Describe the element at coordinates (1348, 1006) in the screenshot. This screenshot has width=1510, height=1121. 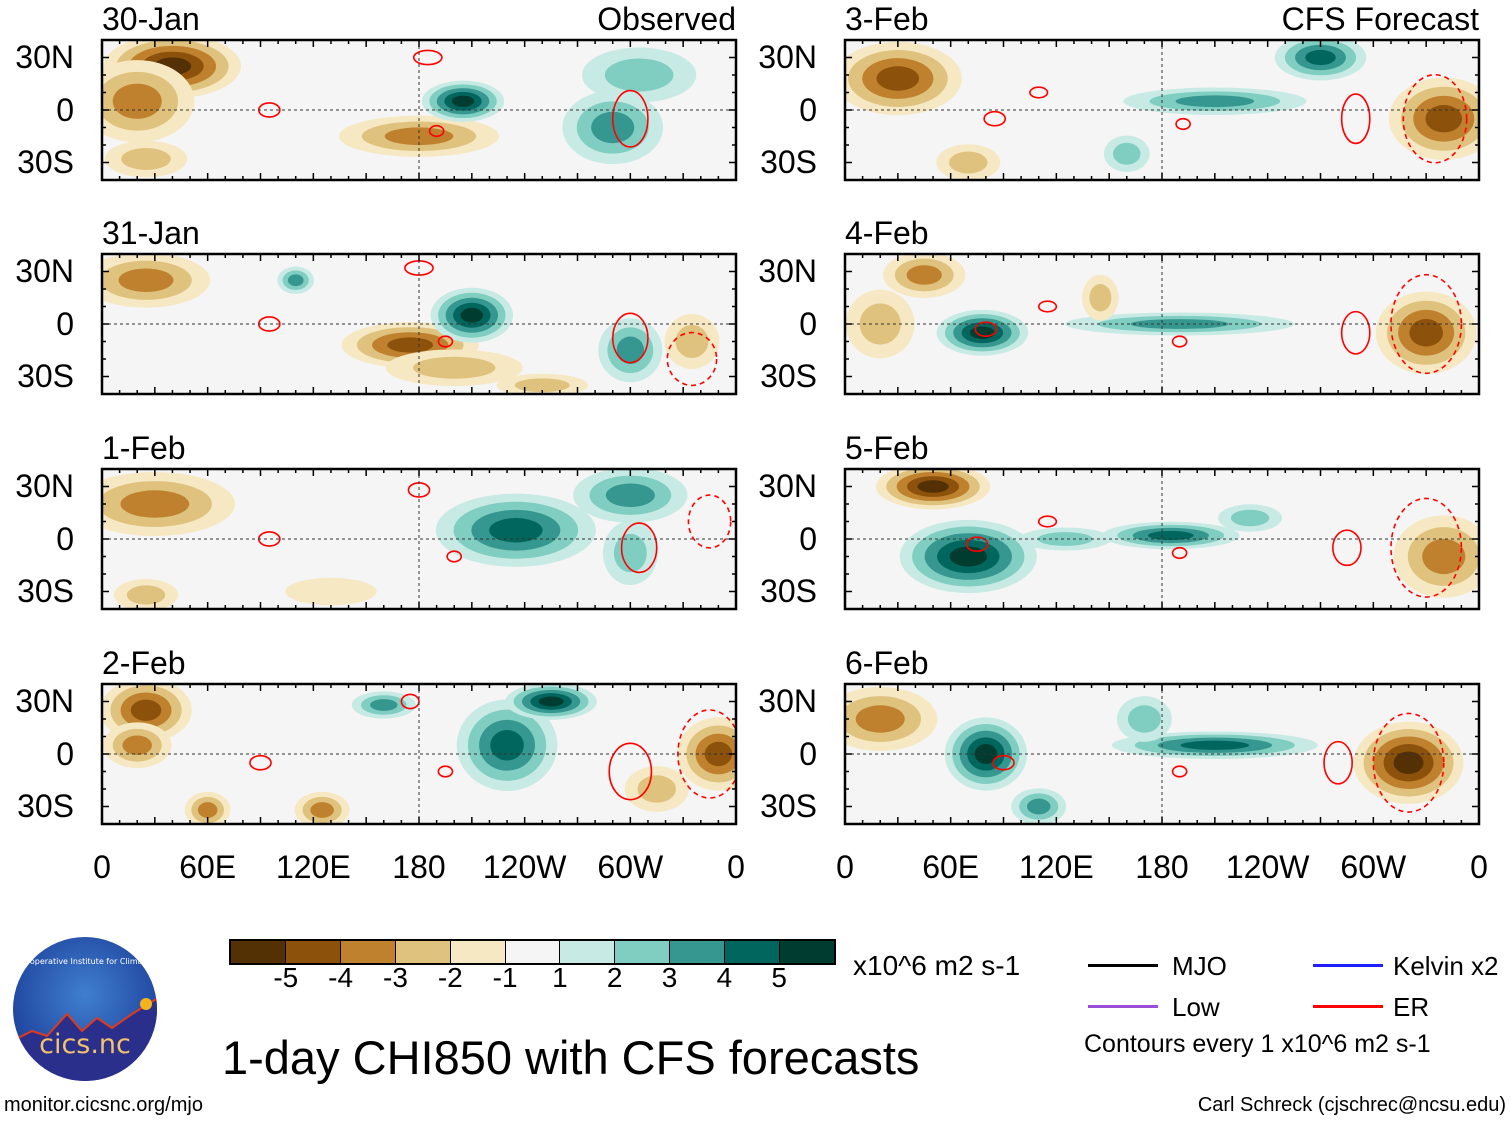
I see `legend-line-er` at that location.